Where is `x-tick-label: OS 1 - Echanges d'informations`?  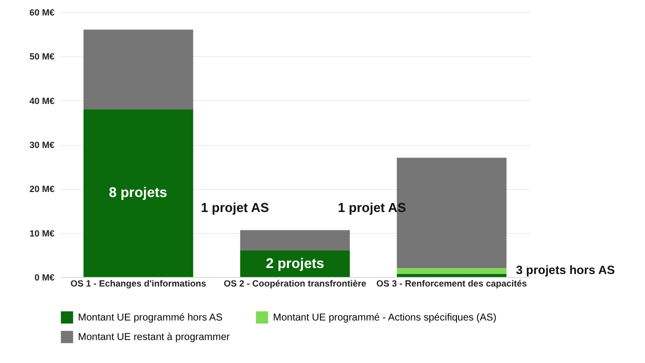 x-tick-label: OS 1 - Echanges d'informations is located at coordinates (138, 283).